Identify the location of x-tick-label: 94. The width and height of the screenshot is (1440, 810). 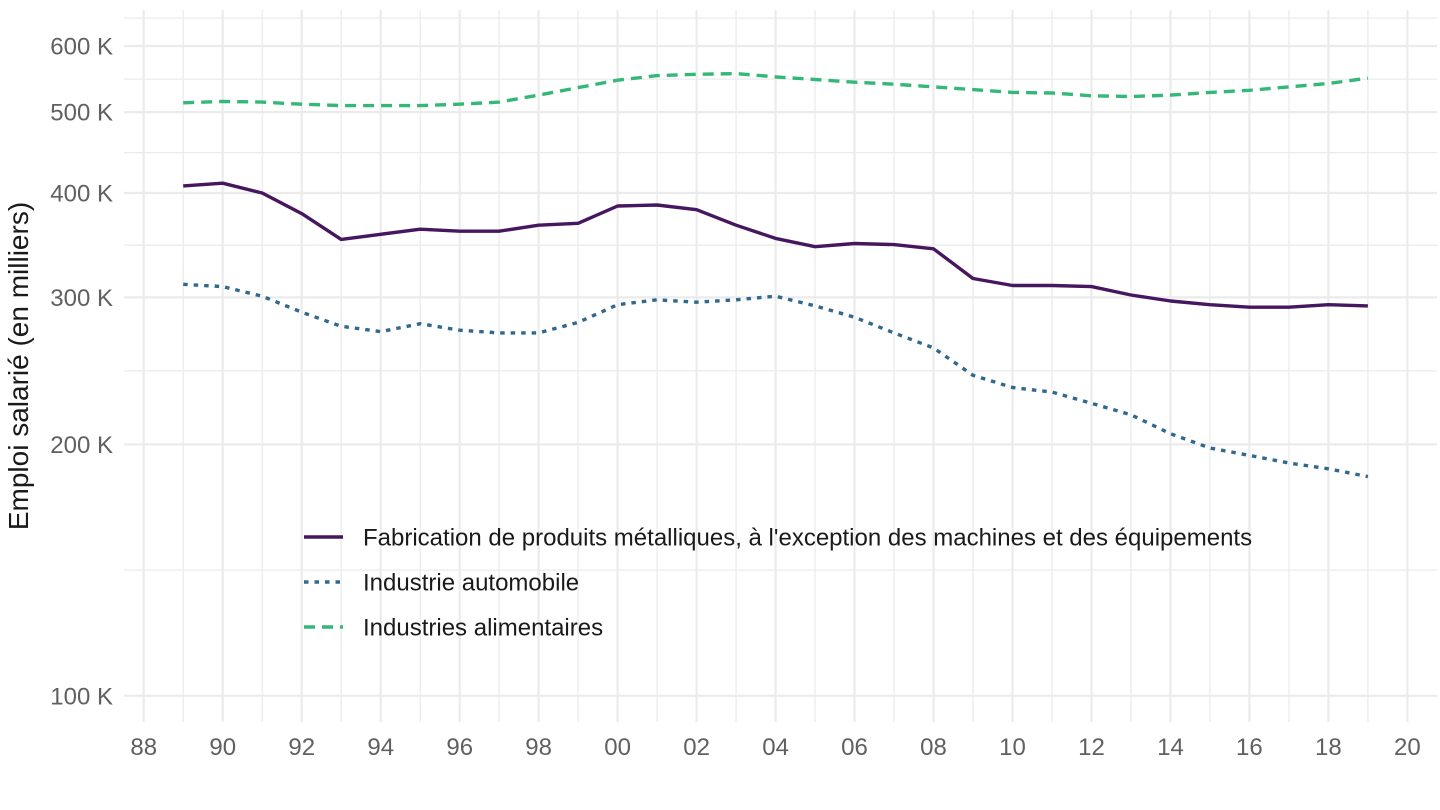
(380, 747).